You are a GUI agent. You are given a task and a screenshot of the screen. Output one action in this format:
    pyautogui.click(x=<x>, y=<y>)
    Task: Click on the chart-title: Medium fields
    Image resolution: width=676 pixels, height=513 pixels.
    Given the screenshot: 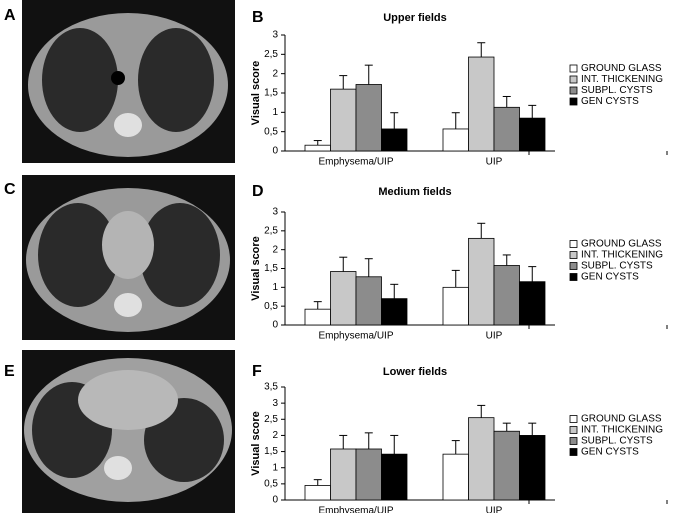 What is the action you would take?
    pyautogui.click(x=414, y=192)
    